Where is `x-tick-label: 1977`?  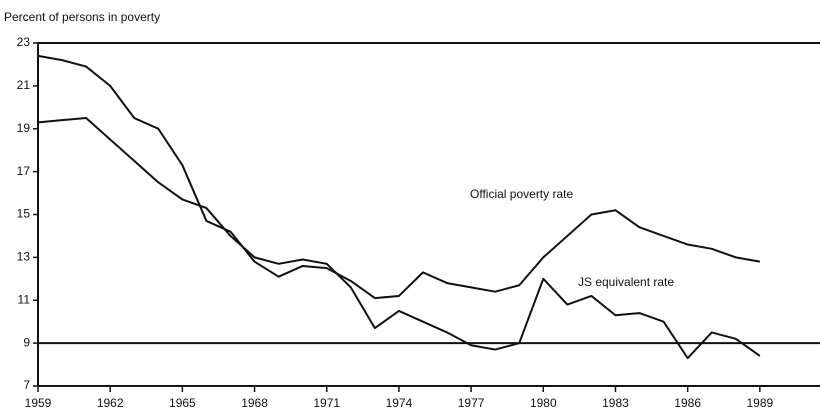 x-tick-label: 1977 is located at coordinates (471, 403).